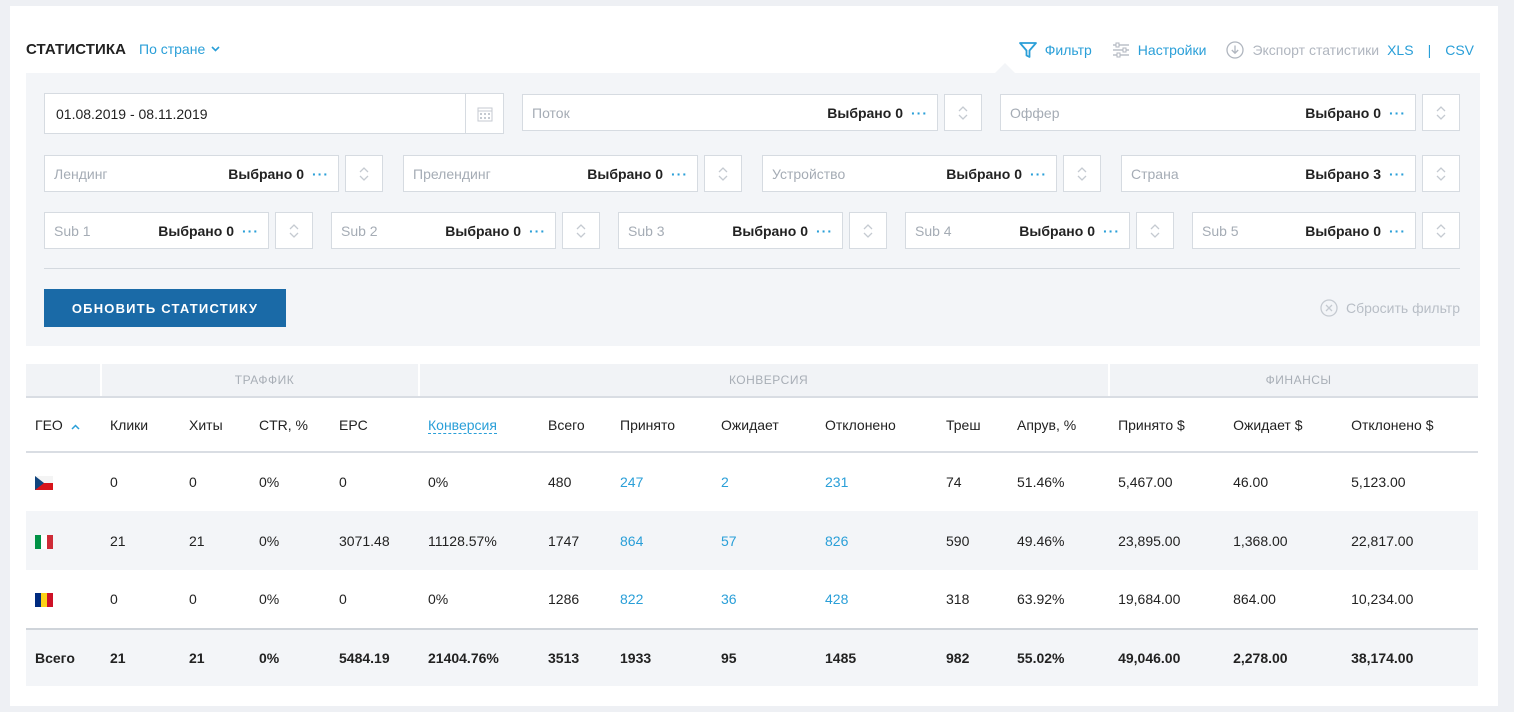  I want to click on settings-button: Настройки, so click(1159, 50).